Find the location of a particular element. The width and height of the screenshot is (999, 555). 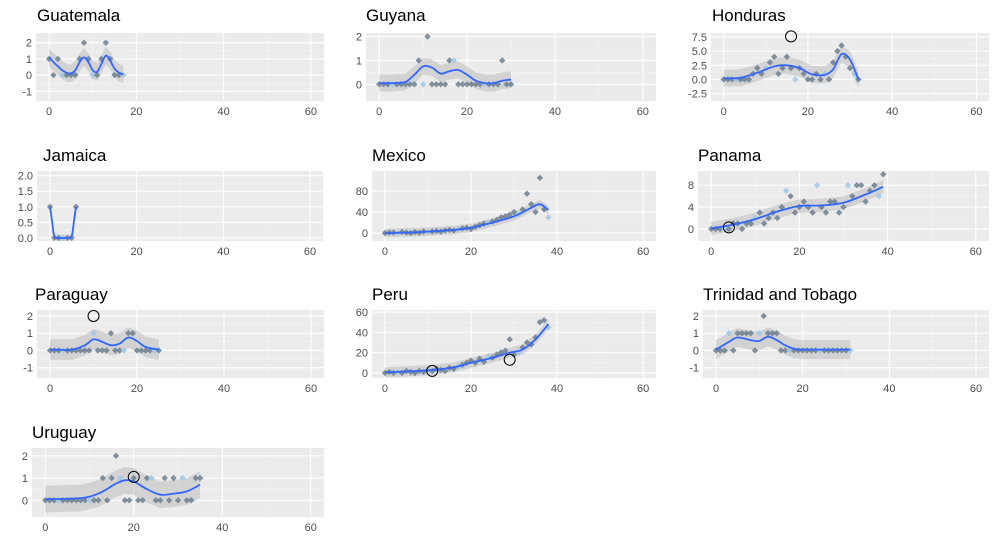

panel-title: Panama is located at coordinates (730, 155).